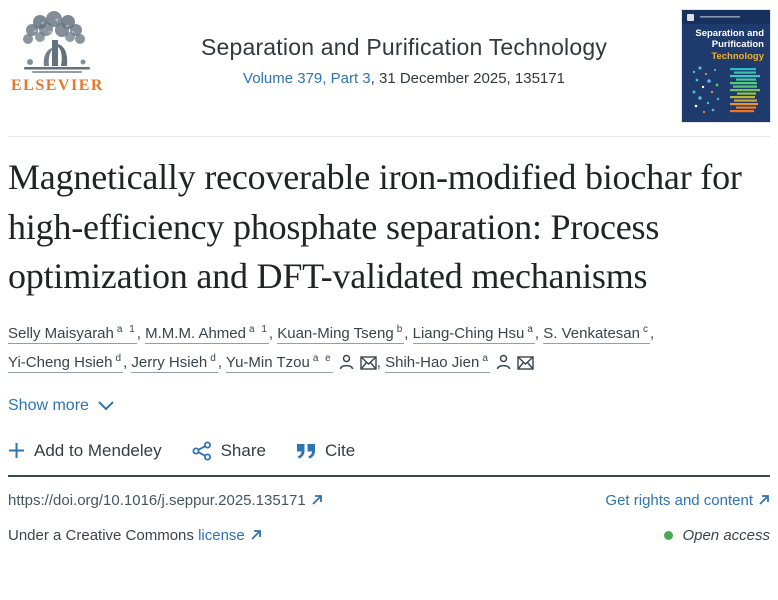 The width and height of the screenshot is (778, 600). What do you see at coordinates (221, 535) in the screenshot?
I see `license-link-label: license` at bounding box center [221, 535].